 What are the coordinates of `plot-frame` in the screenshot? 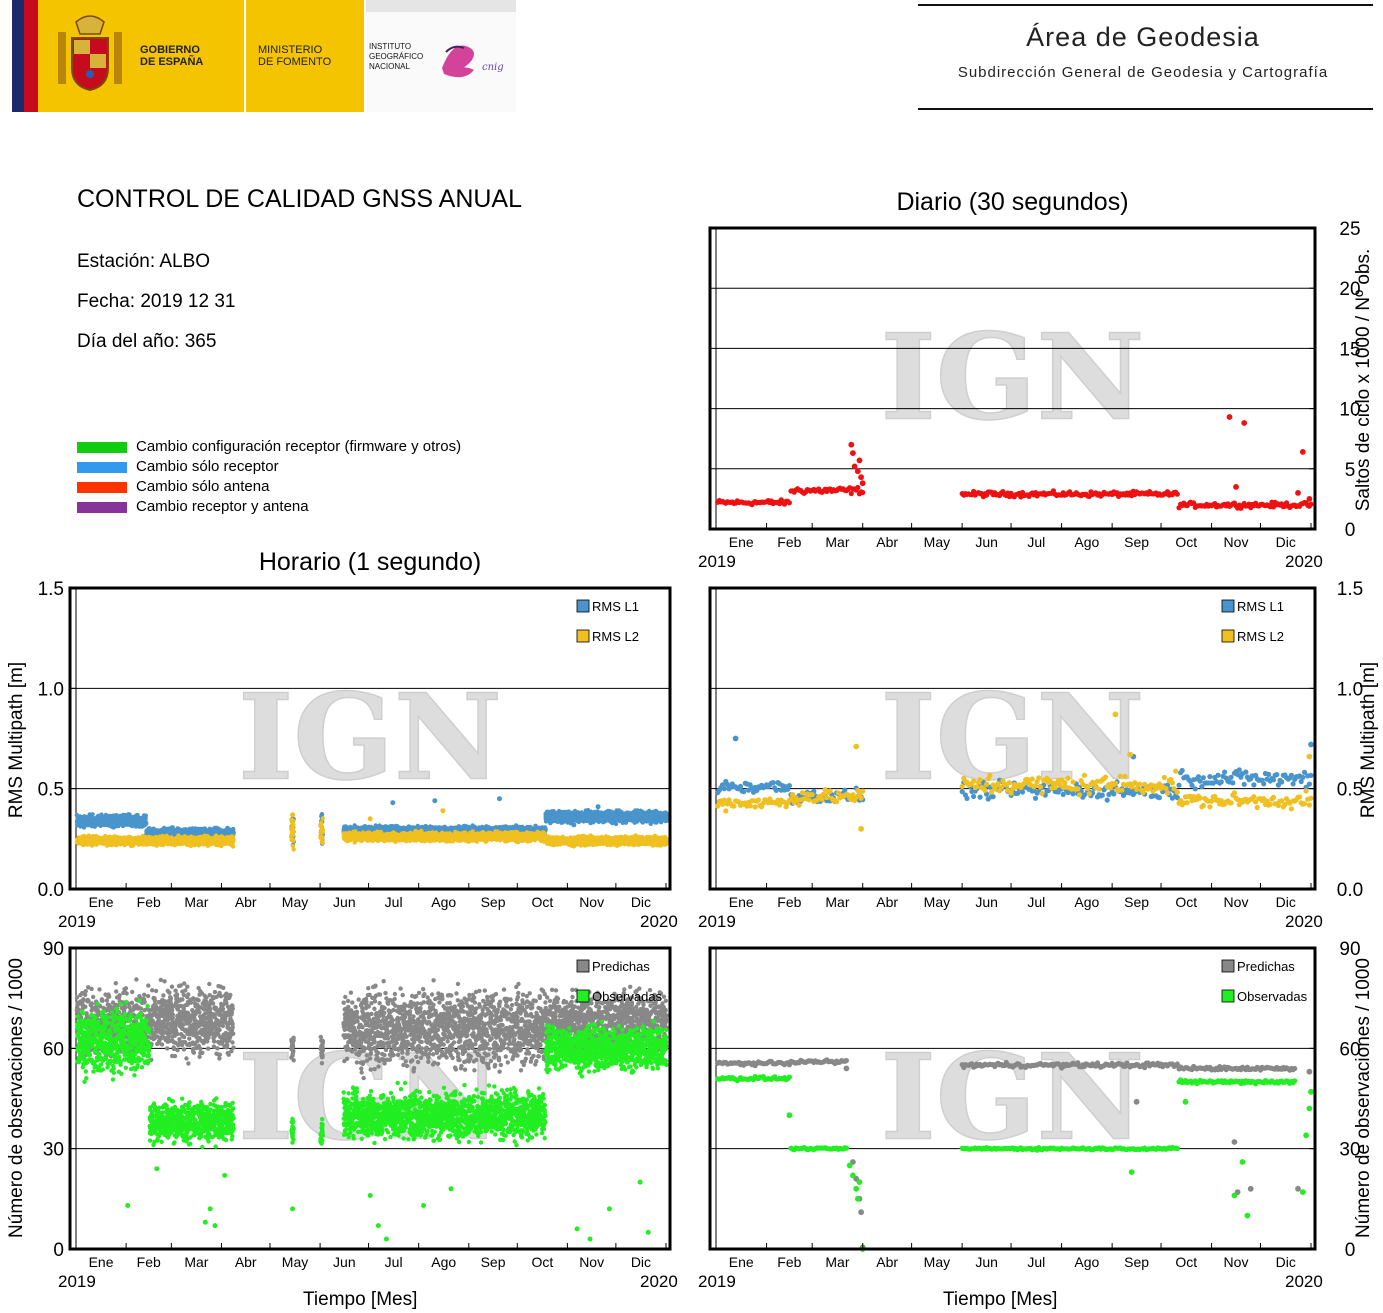 It's located at (1012, 378).